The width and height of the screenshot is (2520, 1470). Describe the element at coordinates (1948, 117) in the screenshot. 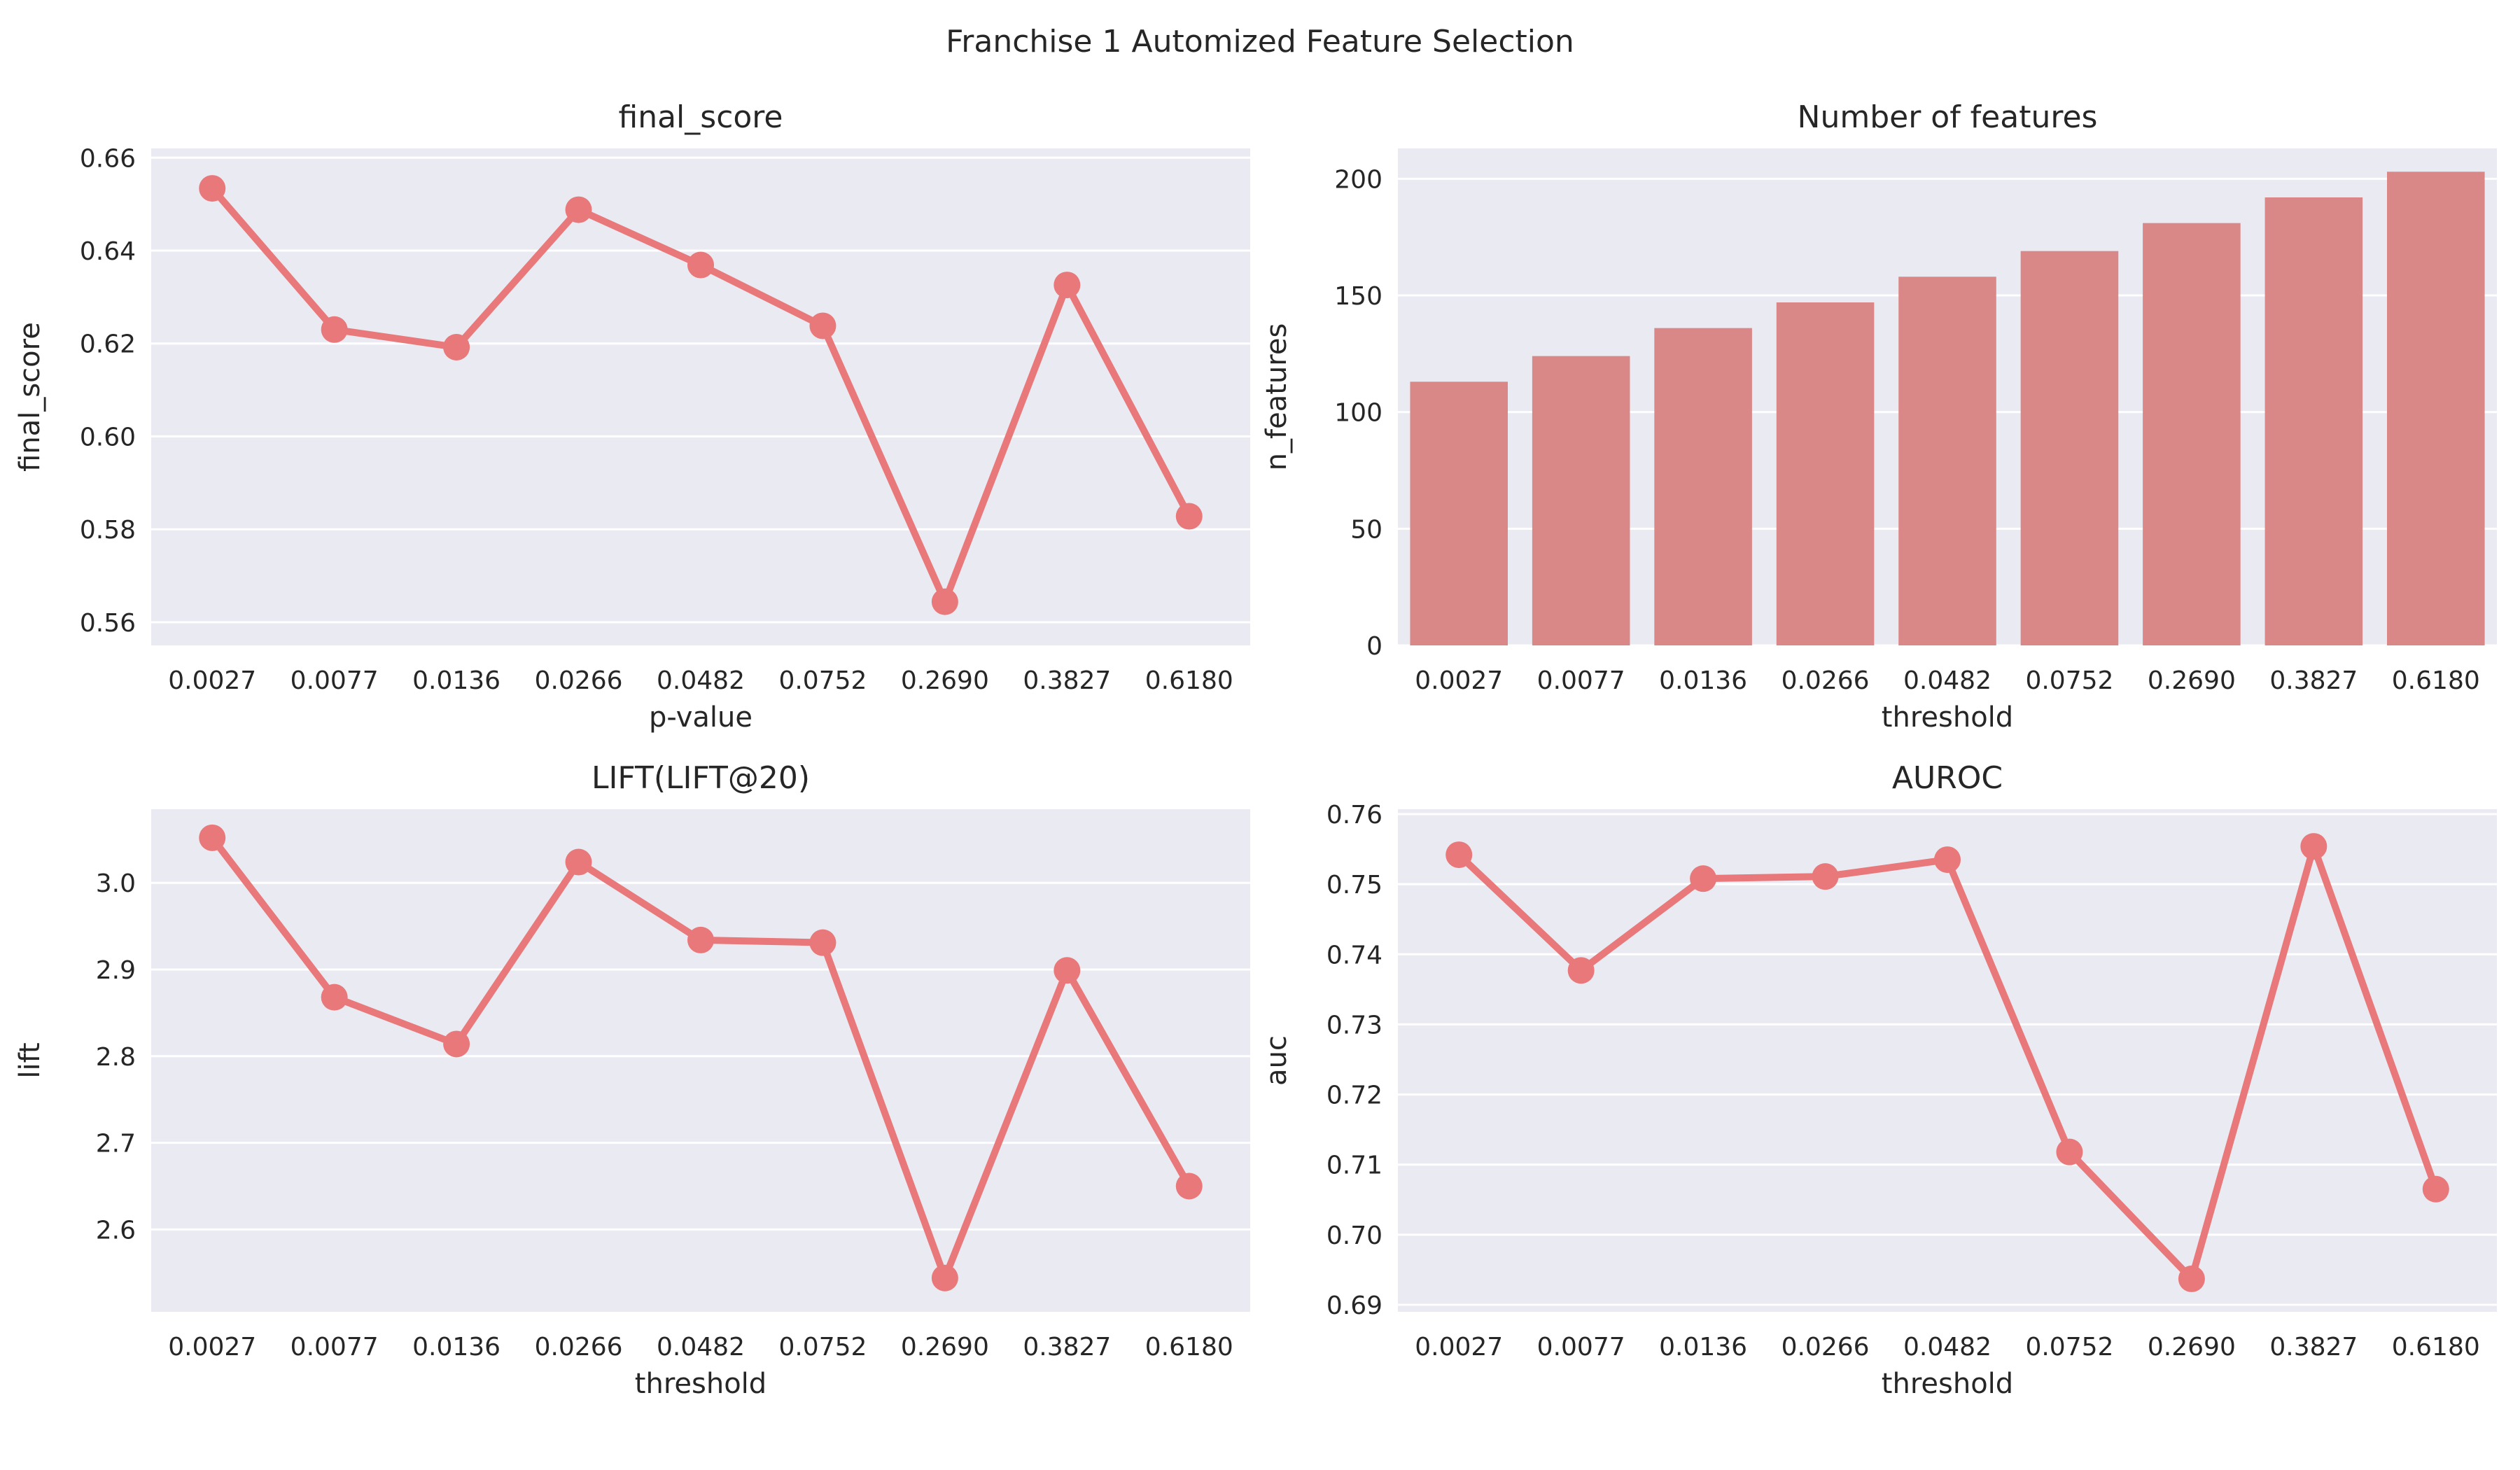

I see `panel-title: Number of features` at that location.